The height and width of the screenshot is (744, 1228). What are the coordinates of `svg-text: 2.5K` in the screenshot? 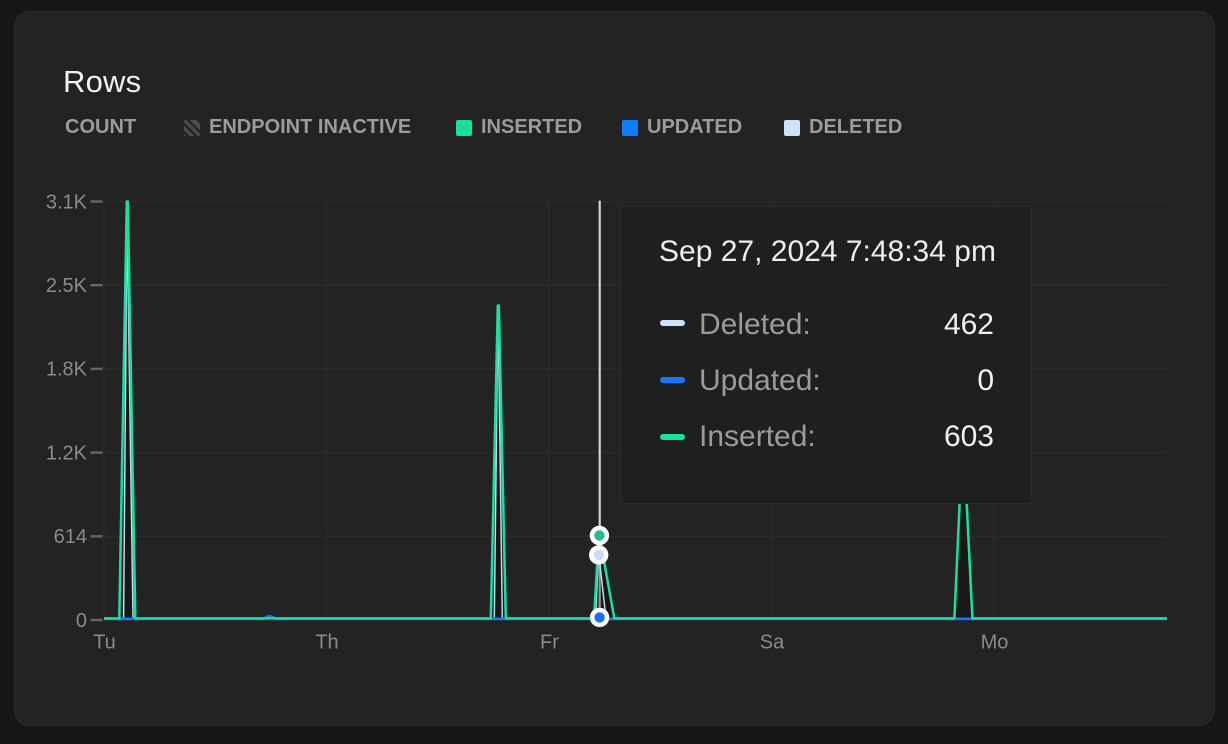 It's located at (67, 286).